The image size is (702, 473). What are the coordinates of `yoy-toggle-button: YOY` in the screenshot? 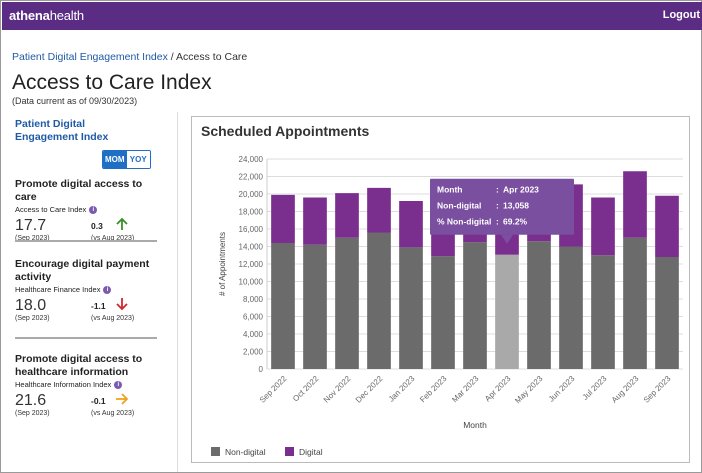 It's located at (138, 159).